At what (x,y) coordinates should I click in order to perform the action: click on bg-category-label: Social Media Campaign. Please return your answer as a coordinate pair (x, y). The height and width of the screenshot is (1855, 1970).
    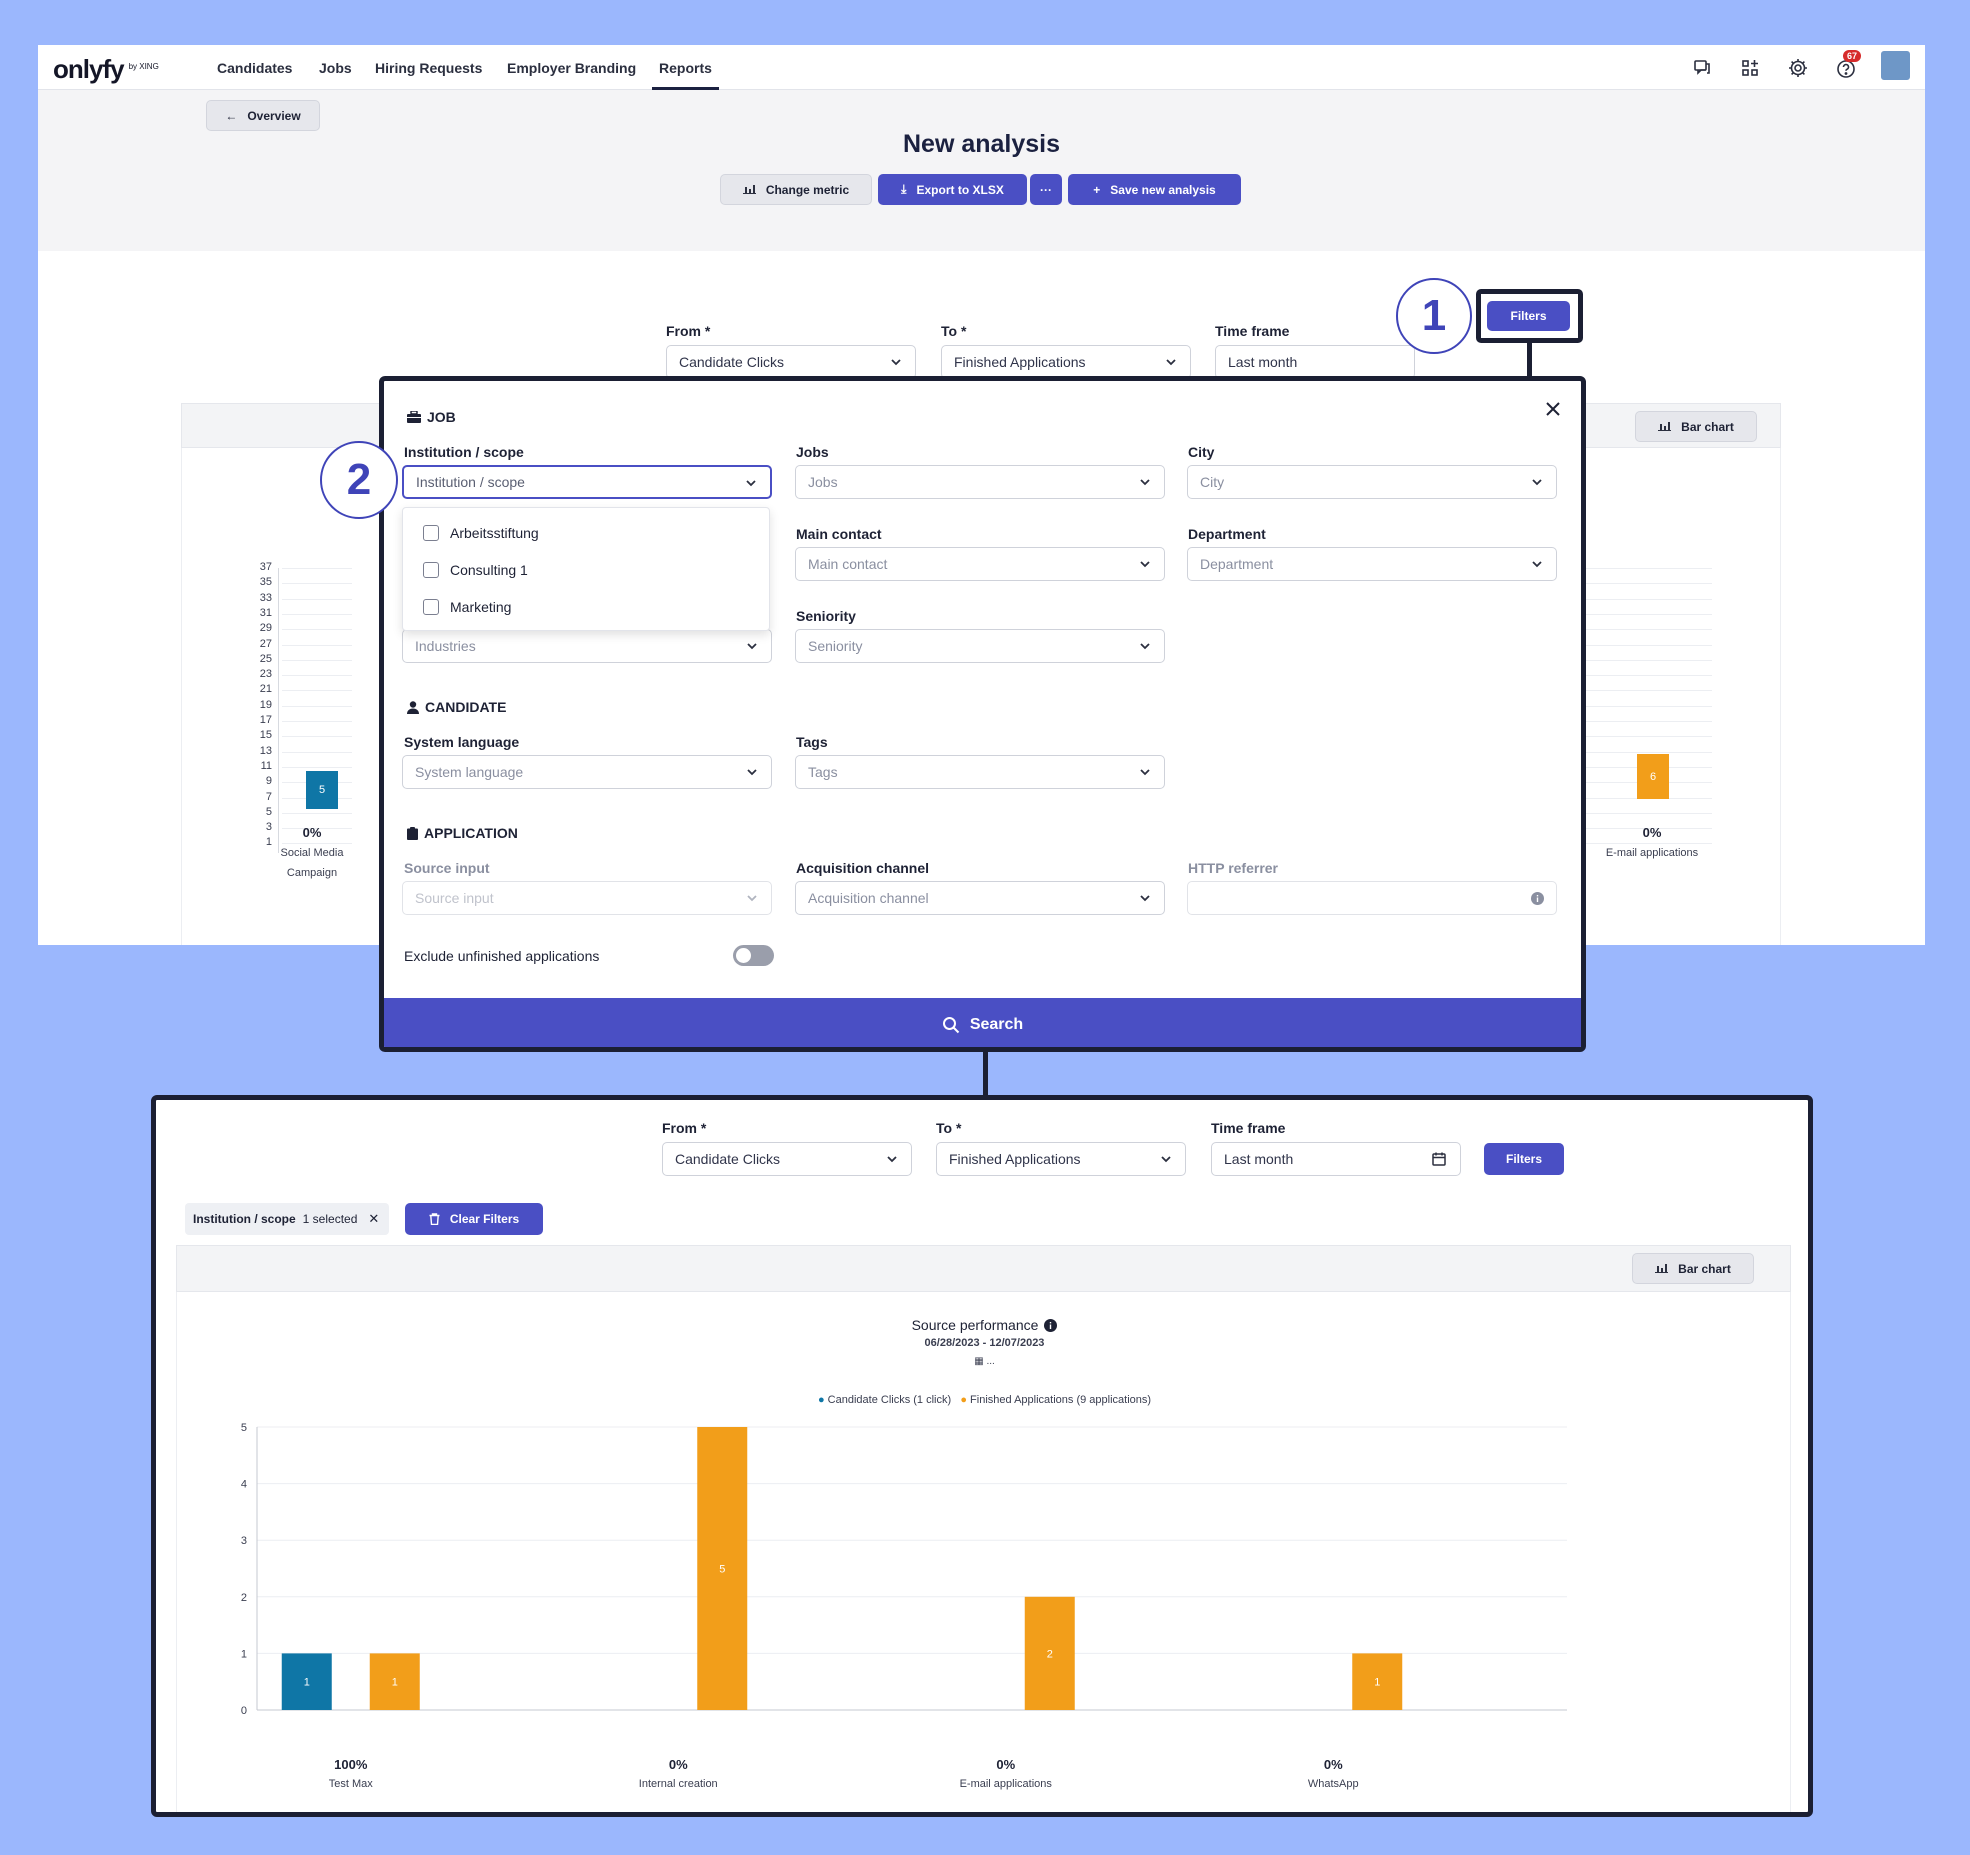
    Looking at the image, I should click on (312, 863).